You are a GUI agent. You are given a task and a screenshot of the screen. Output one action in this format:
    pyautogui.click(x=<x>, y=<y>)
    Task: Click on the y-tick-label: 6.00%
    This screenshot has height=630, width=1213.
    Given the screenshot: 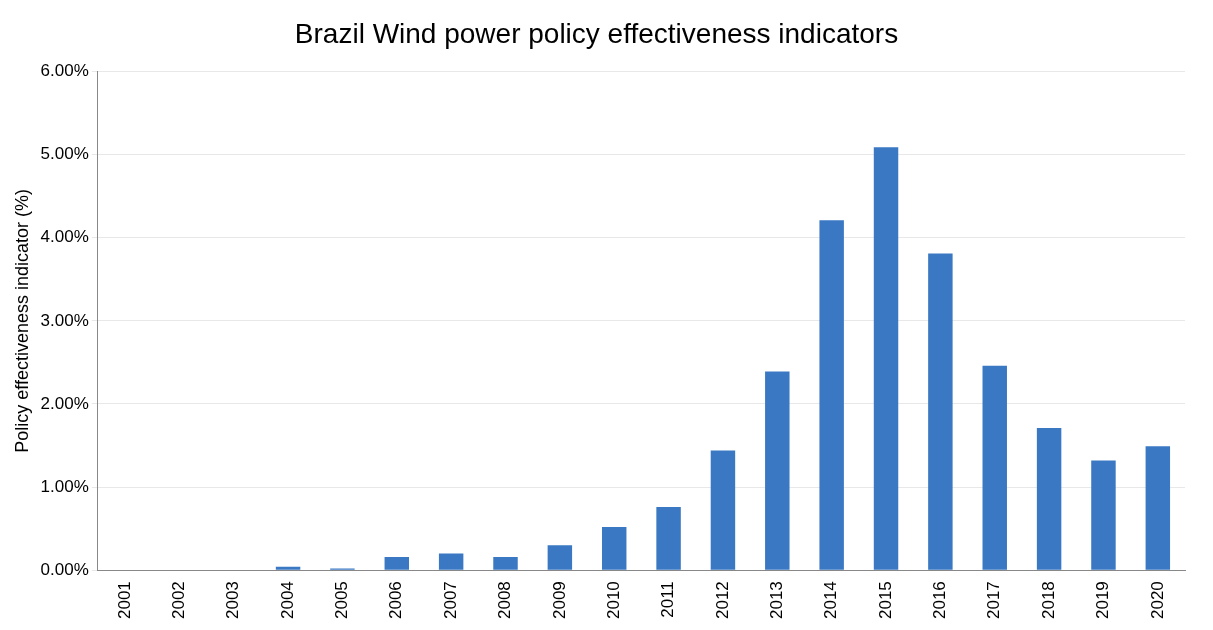 What is the action you would take?
    pyautogui.click(x=64, y=71)
    